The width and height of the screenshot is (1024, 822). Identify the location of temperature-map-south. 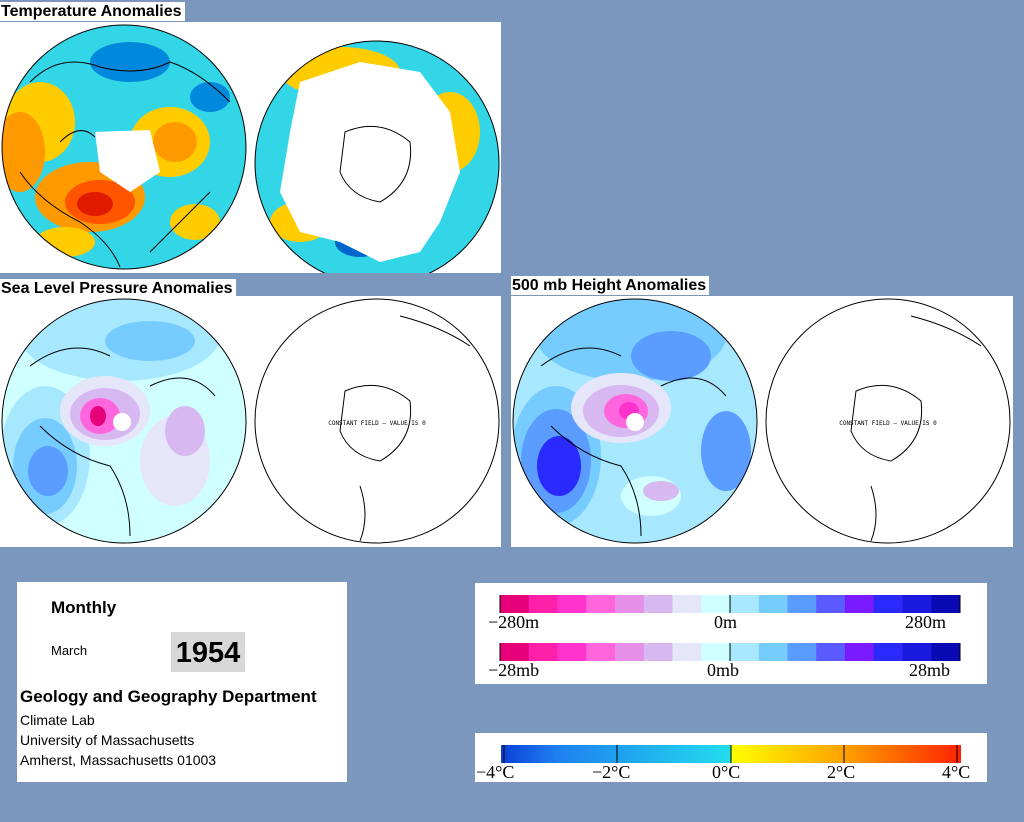
(377, 157).